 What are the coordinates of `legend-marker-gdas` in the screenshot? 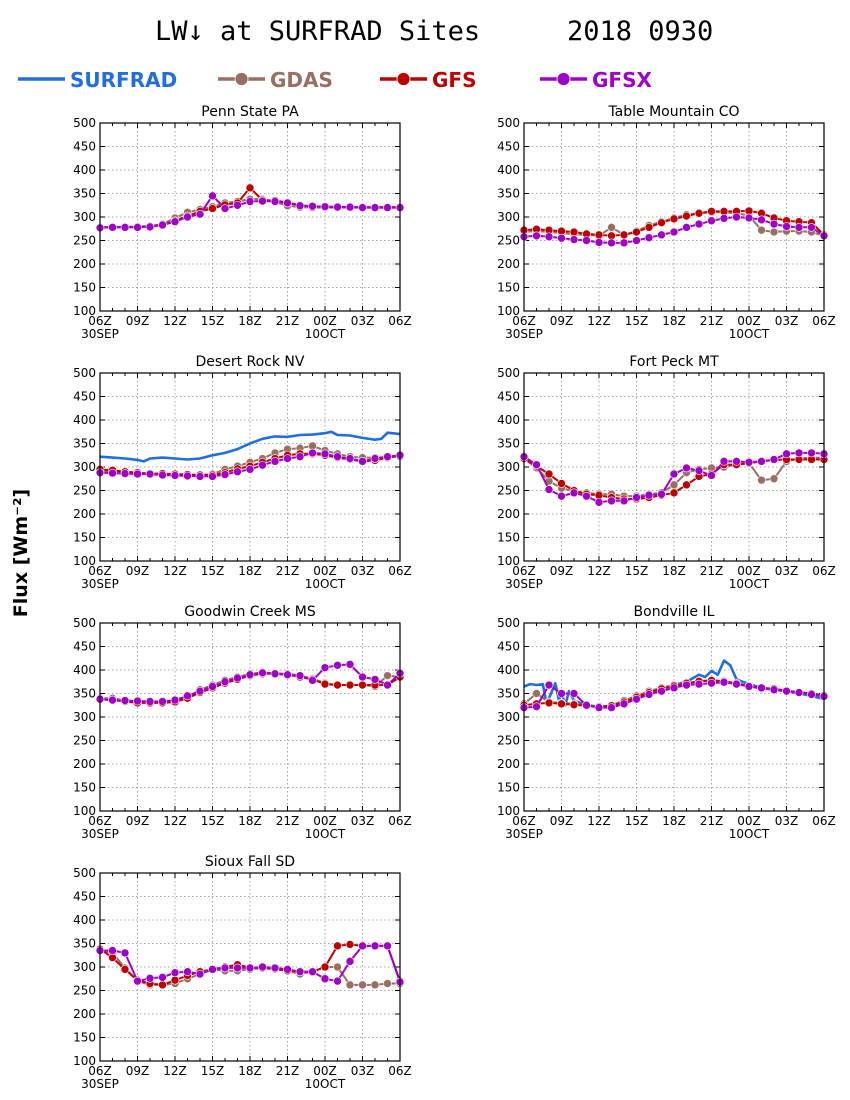 It's located at (241, 79).